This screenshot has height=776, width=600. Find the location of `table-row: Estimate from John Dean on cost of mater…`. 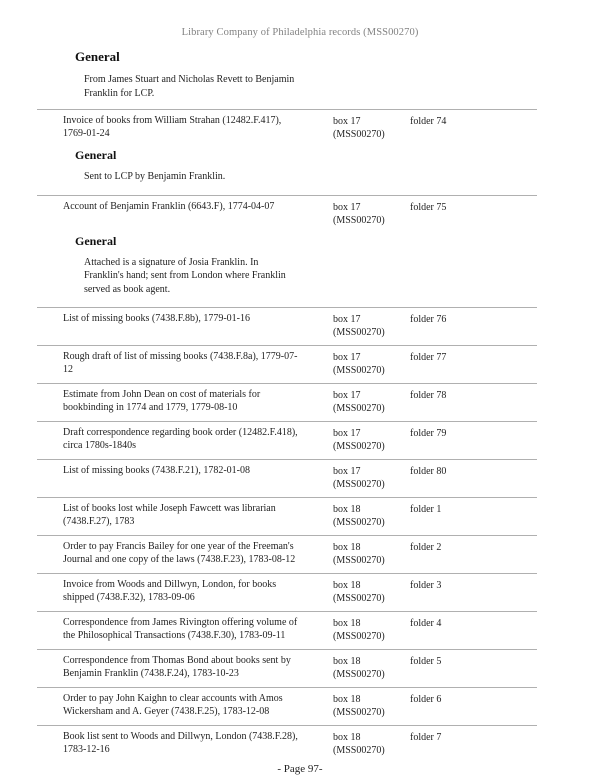

table-row: Estimate from John Dean on cost of mater… is located at coordinates (287, 402).